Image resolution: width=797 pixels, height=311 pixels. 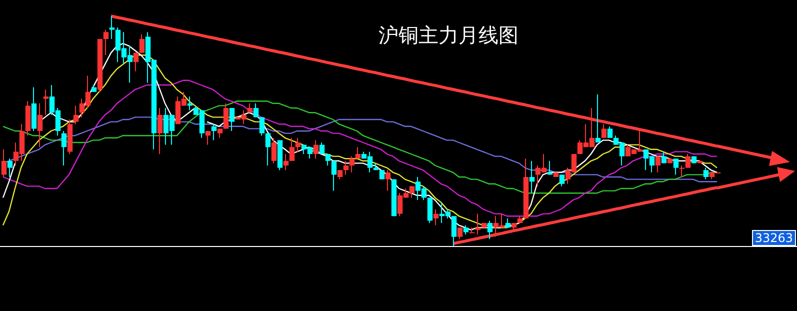 What do you see at coordinates (449, 35) in the screenshot?
I see `chart-title: 沪铜主力月线图` at bounding box center [449, 35].